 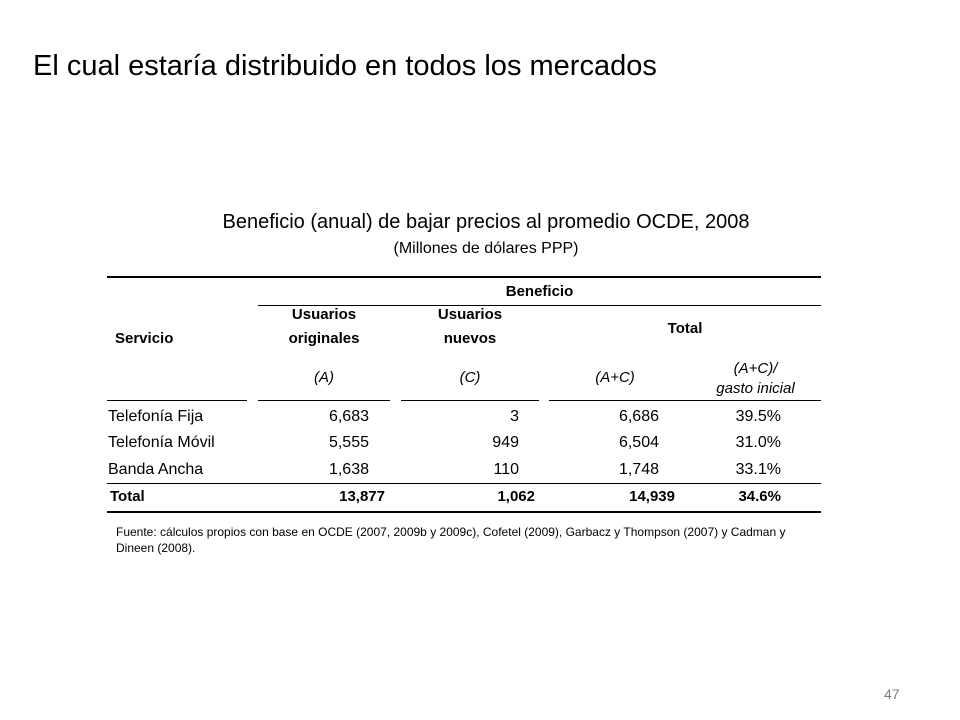 What do you see at coordinates (638, 416) in the screenshot?
I see `cell-ac: 6,686` at bounding box center [638, 416].